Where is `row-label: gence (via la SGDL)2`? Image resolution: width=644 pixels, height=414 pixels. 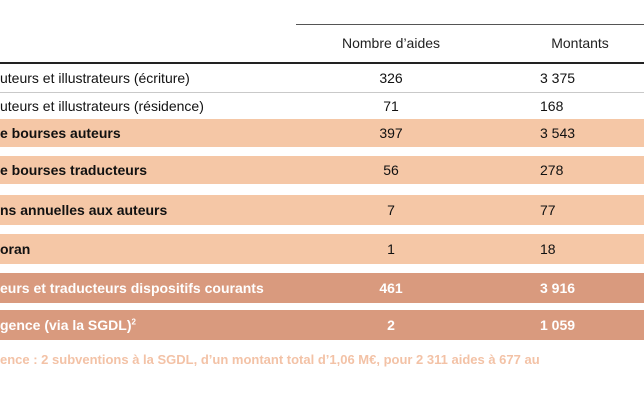
row-label: gence (via la SGDL)2 is located at coordinates (148, 325).